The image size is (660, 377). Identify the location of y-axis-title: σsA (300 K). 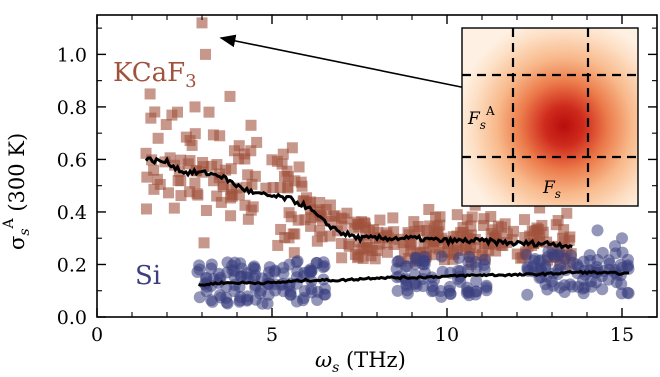
(17, 191).